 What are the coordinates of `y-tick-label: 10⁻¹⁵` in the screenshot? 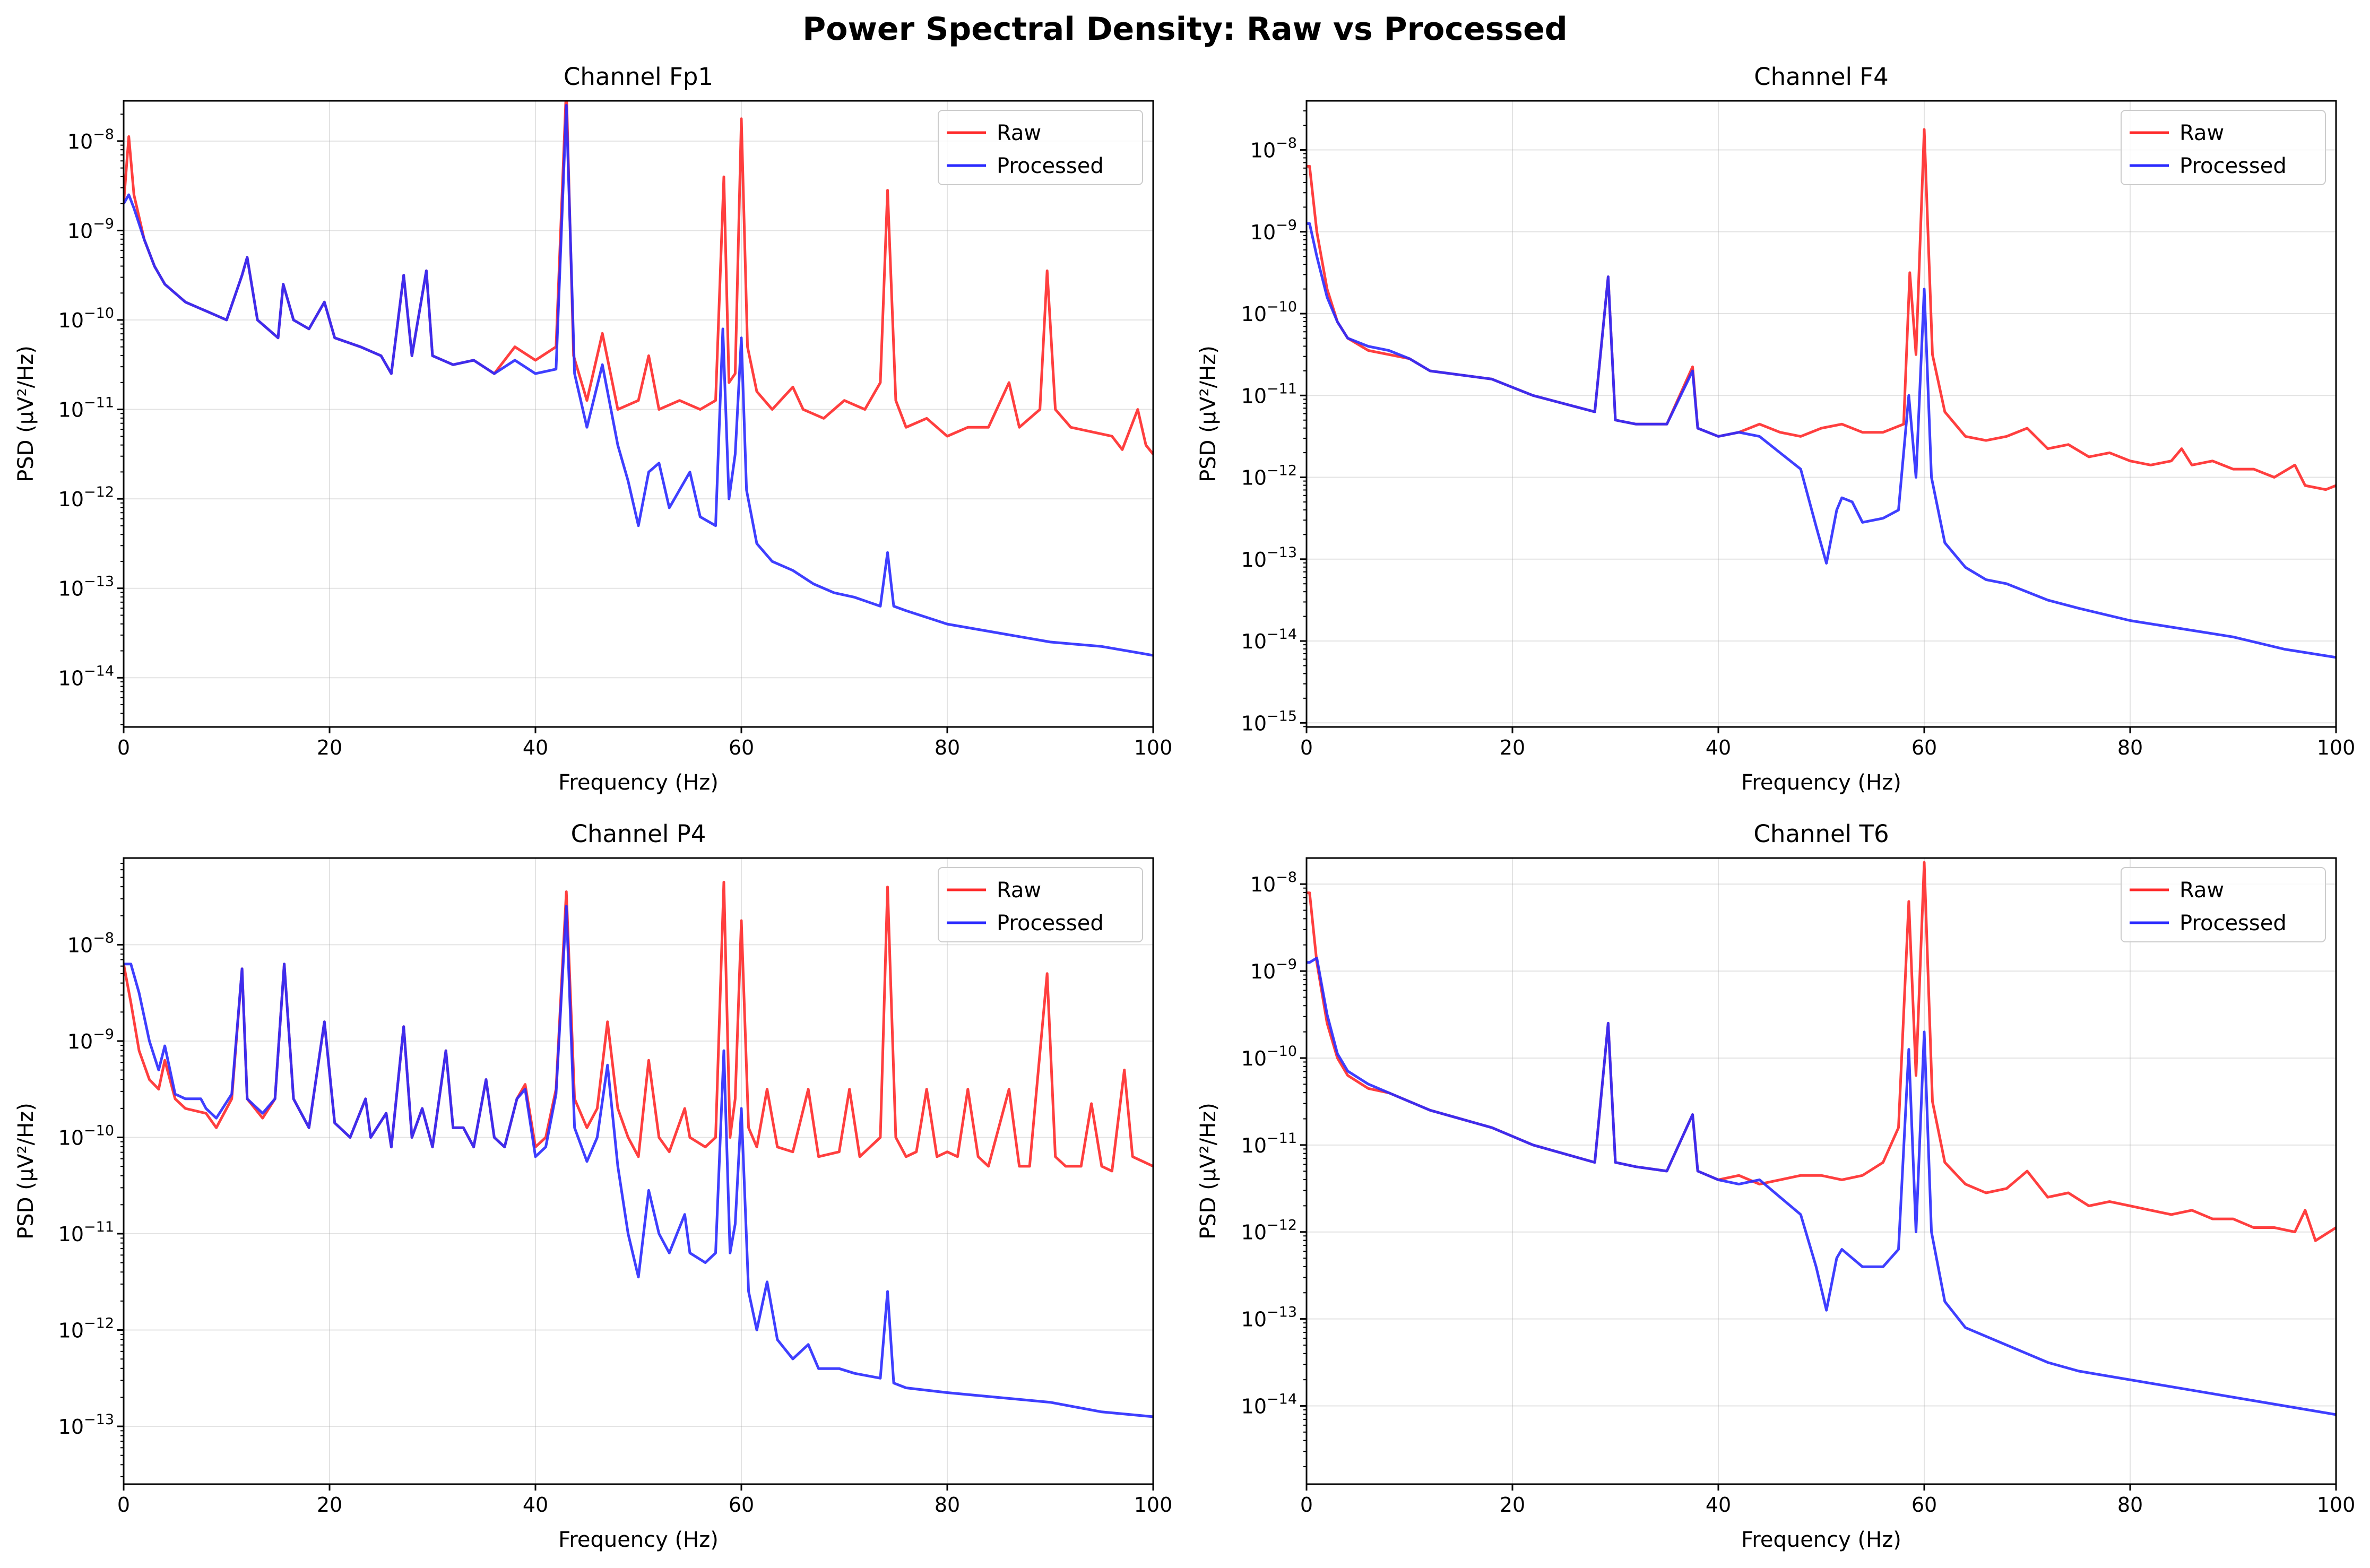 It's located at (1269, 721).